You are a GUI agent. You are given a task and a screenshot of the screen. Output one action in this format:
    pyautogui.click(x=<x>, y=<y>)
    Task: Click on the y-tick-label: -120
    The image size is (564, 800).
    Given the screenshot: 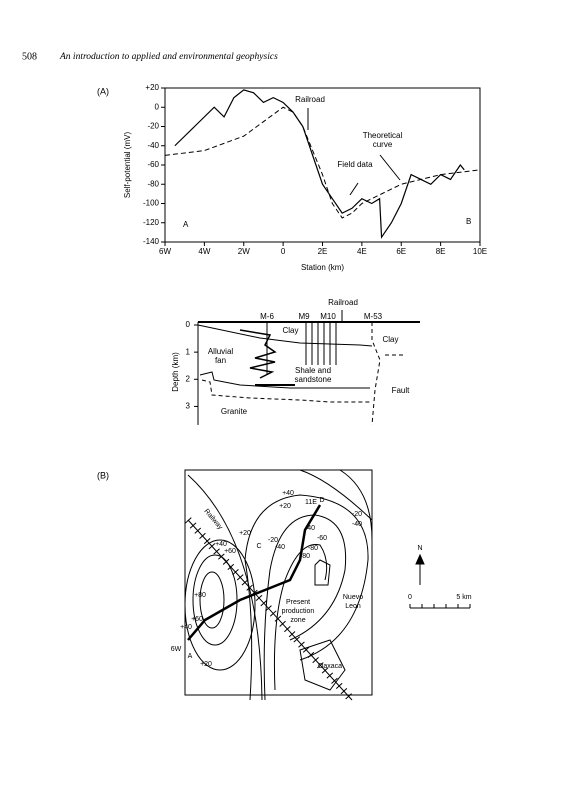 What is the action you would take?
    pyautogui.click(x=151, y=222)
    